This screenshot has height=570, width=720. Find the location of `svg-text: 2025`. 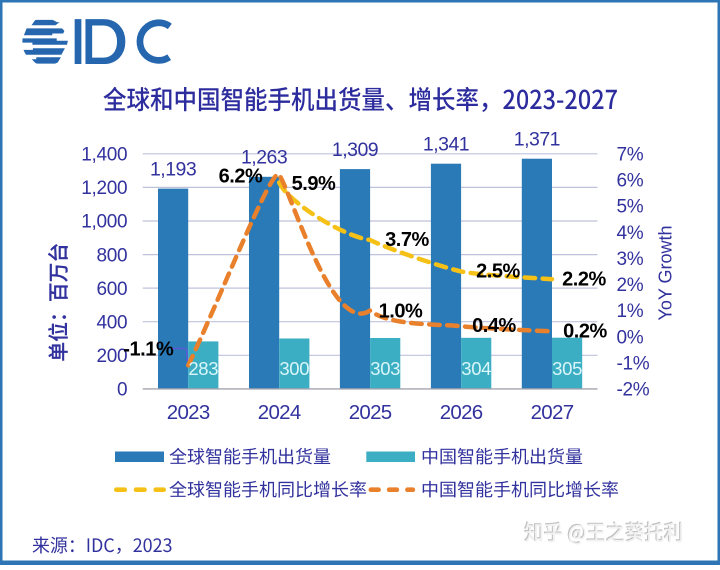

svg-text: 2025 is located at coordinates (370, 412).